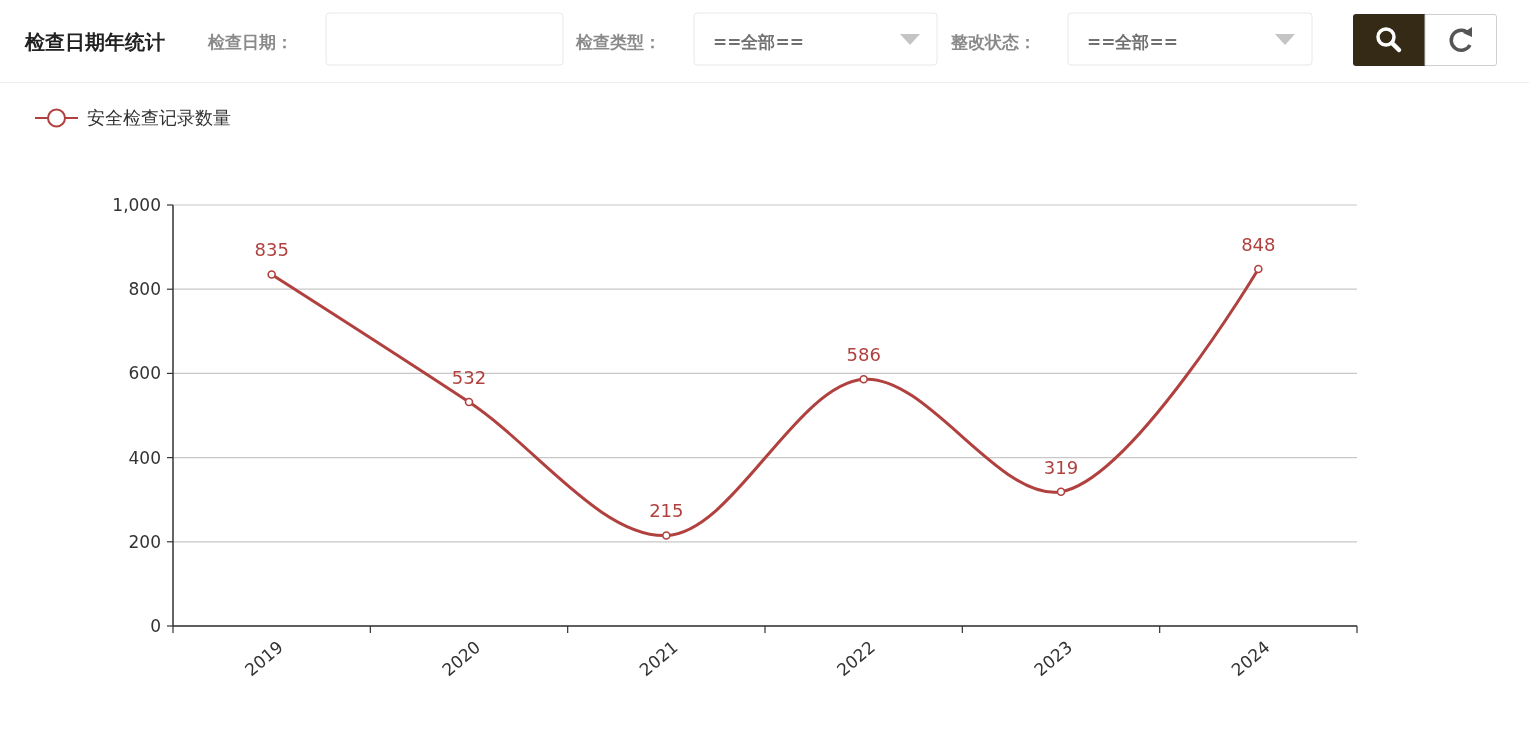 Image resolution: width=1529 pixels, height=745 pixels. What do you see at coordinates (666, 511) in the screenshot?
I see `data-label: 215` at bounding box center [666, 511].